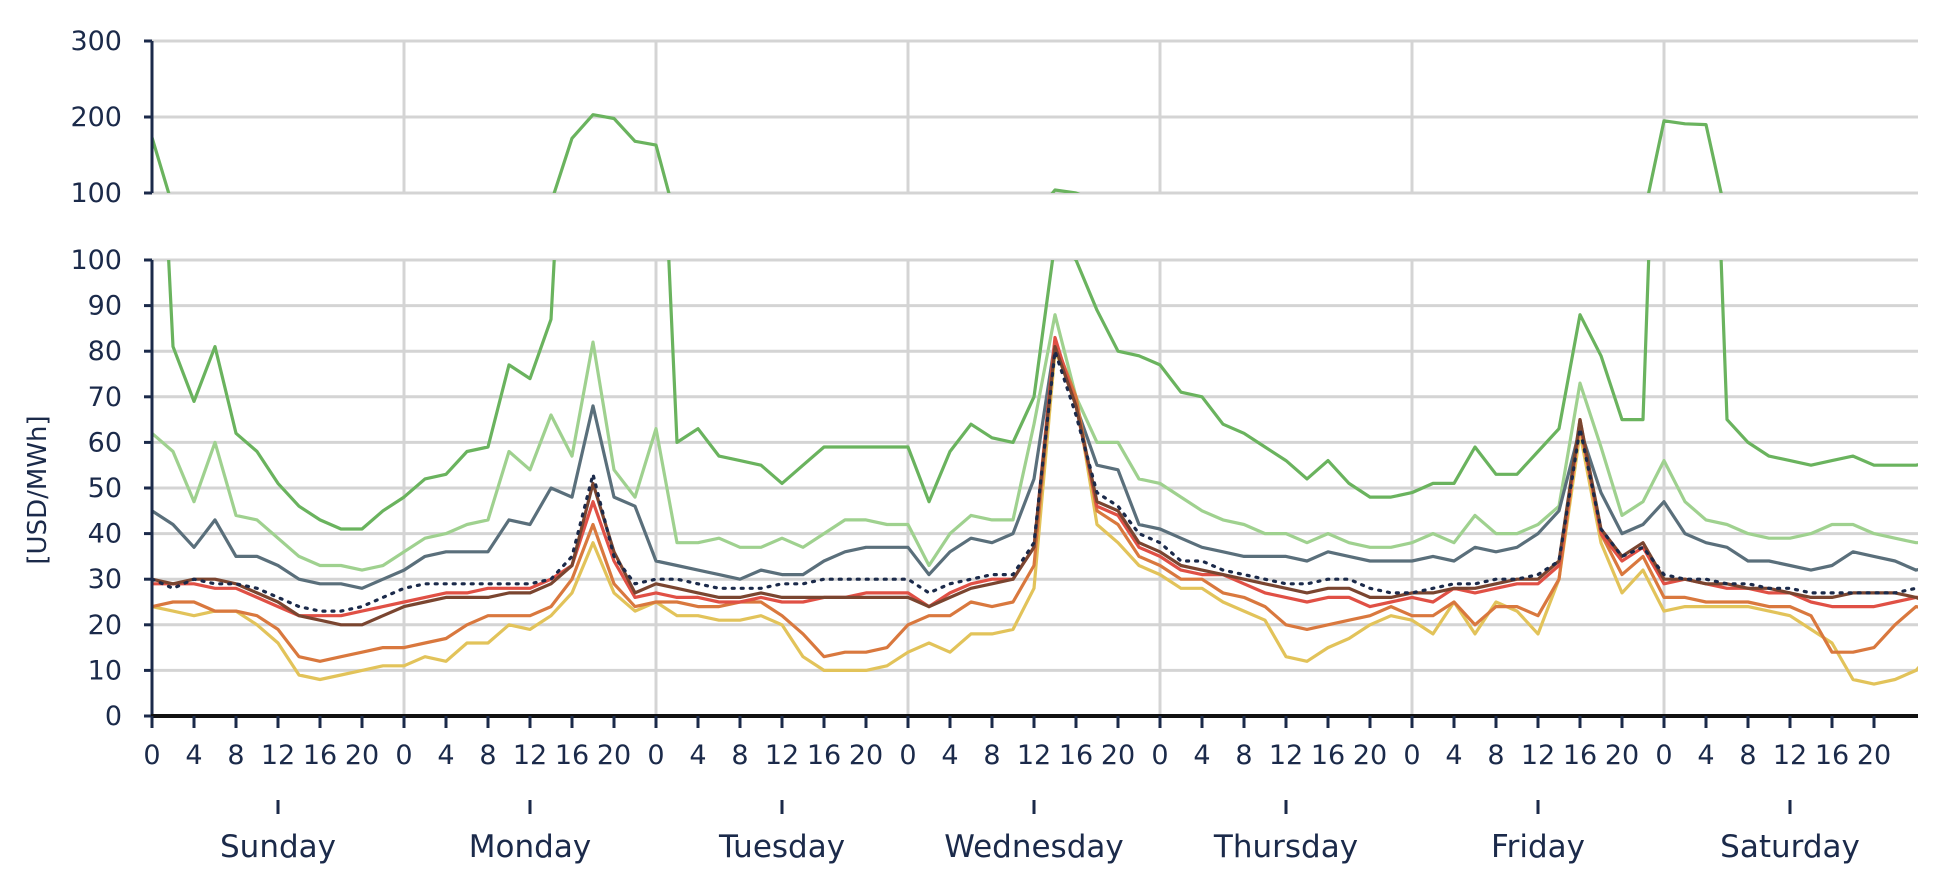 The width and height of the screenshot is (1936, 889). Describe the element at coordinates (1285, 847) in the screenshot. I see `day-label: Thursday` at that location.